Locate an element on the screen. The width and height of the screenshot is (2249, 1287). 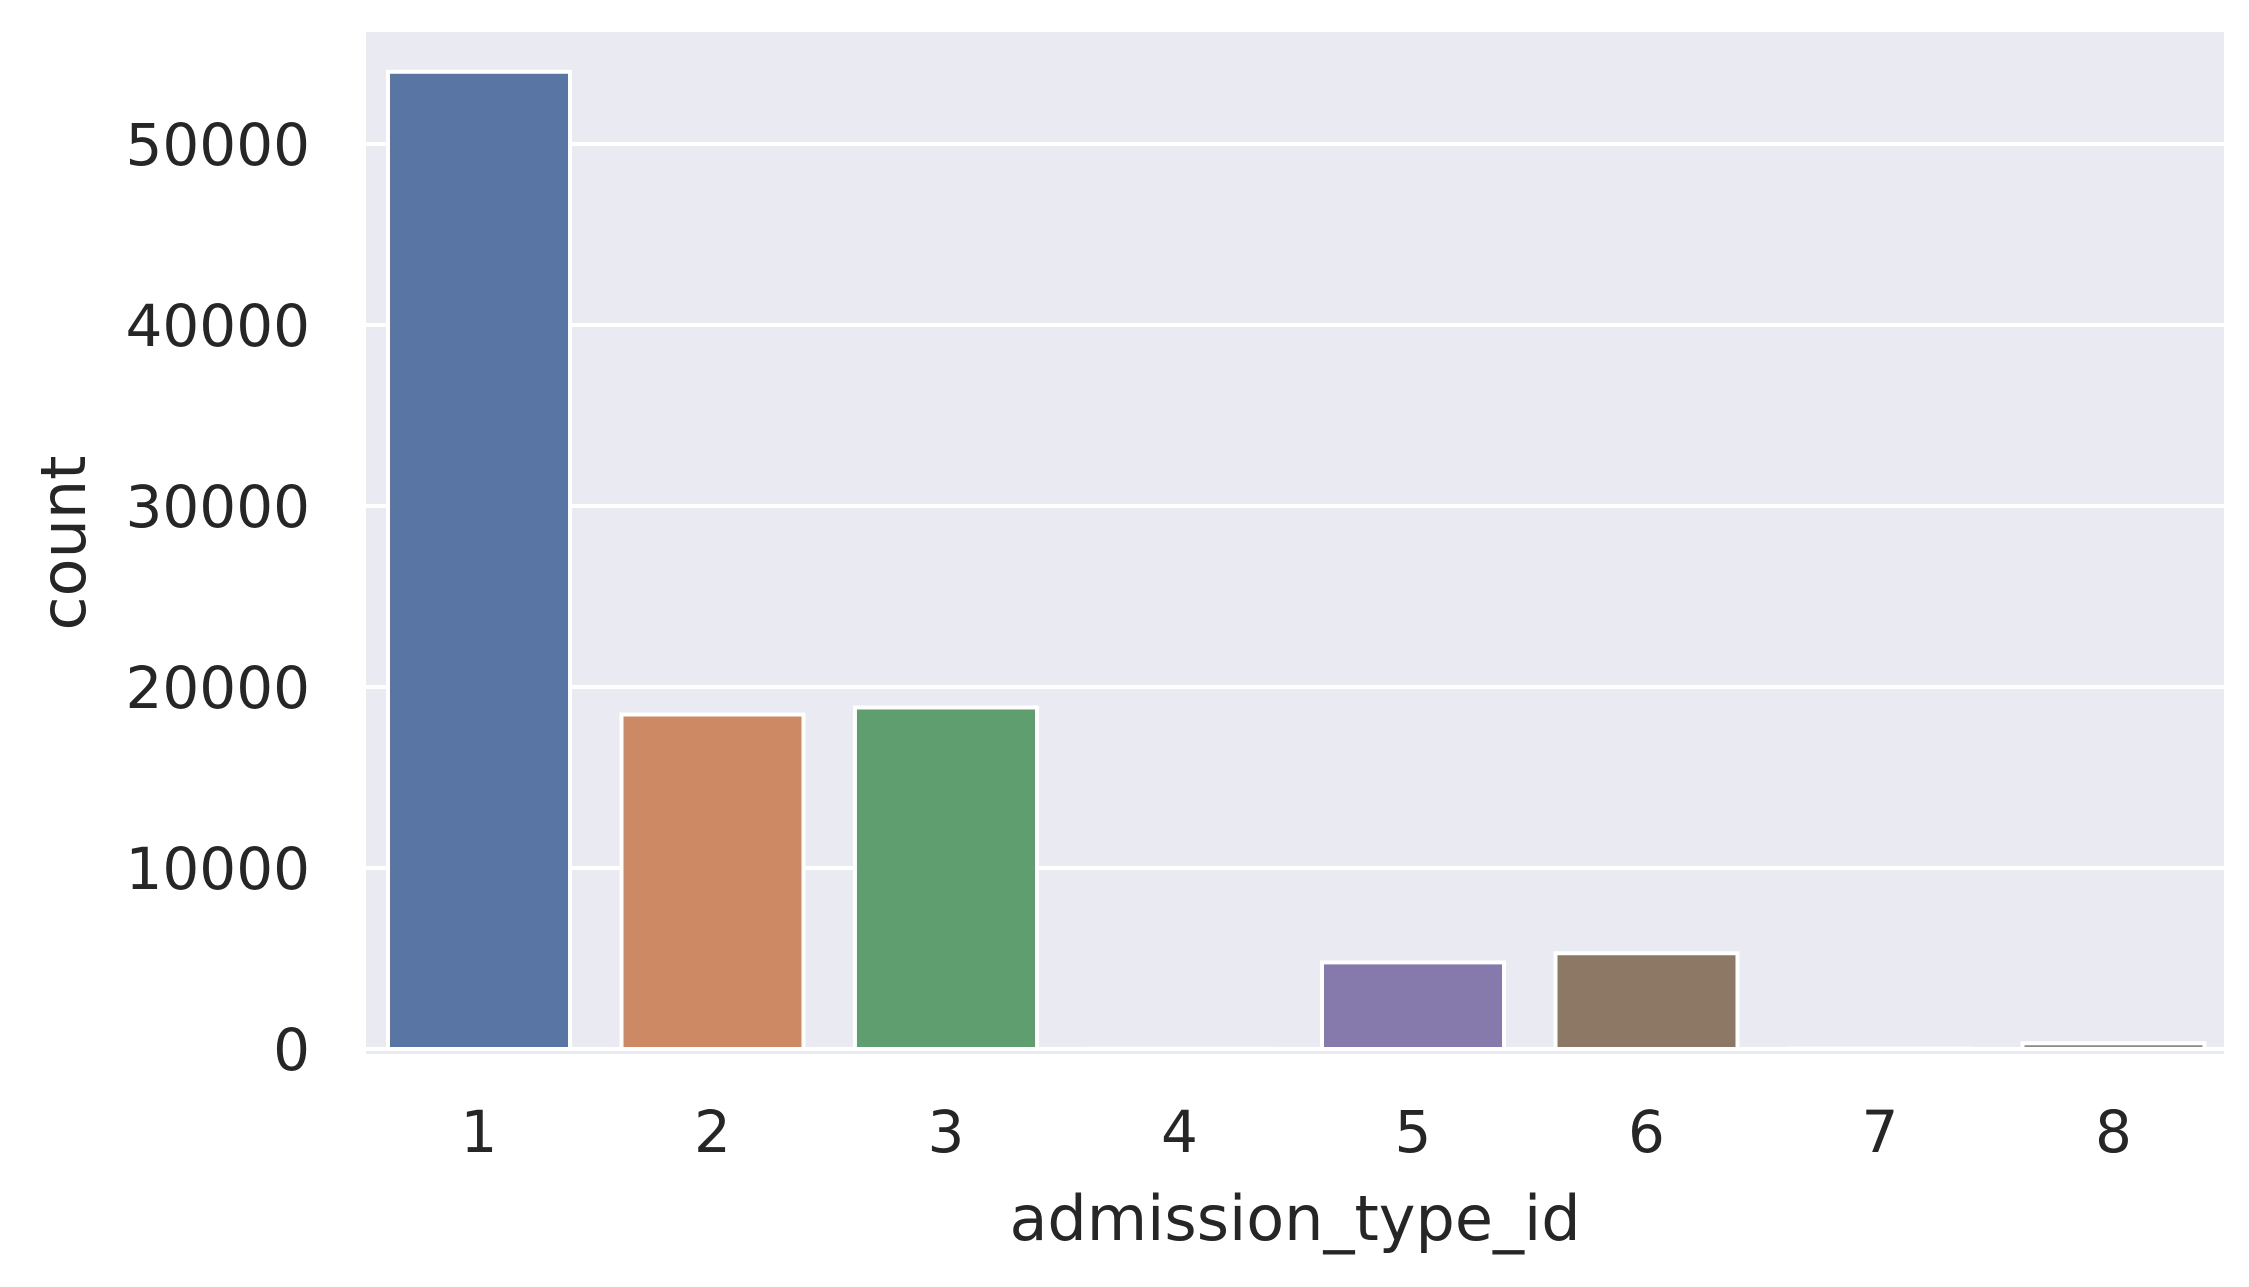
y-tick-labels: 0 10000 20000 30000 40000 50000 is located at coordinates (217, 597).